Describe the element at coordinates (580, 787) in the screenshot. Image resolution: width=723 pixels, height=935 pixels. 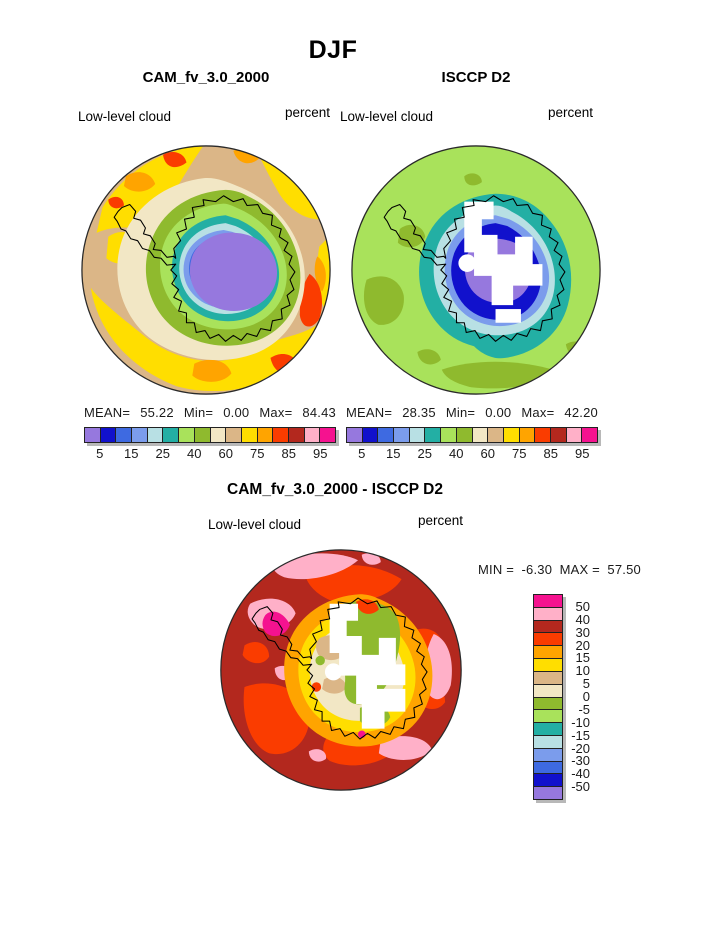
I see `colorbar-tick-label: -50` at that location.